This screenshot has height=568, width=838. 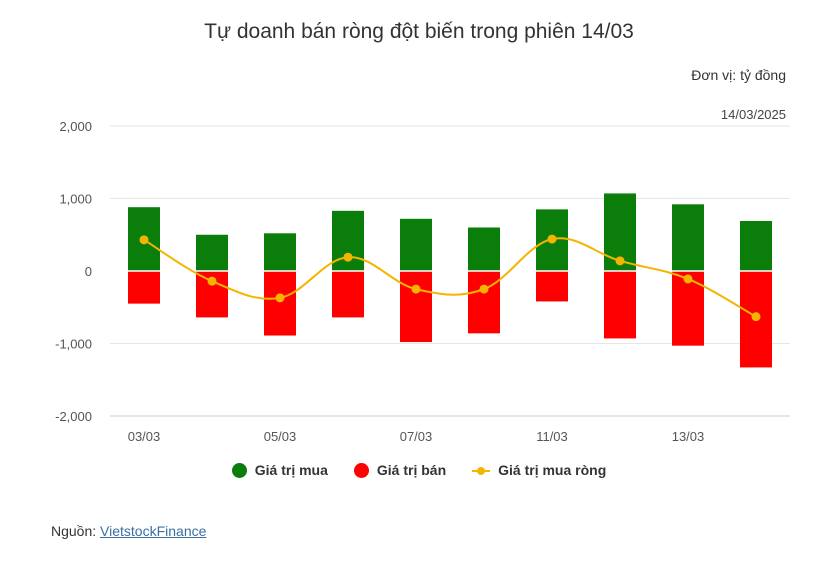 I want to click on legend-item-buy: Giá trị mua, so click(x=279, y=470).